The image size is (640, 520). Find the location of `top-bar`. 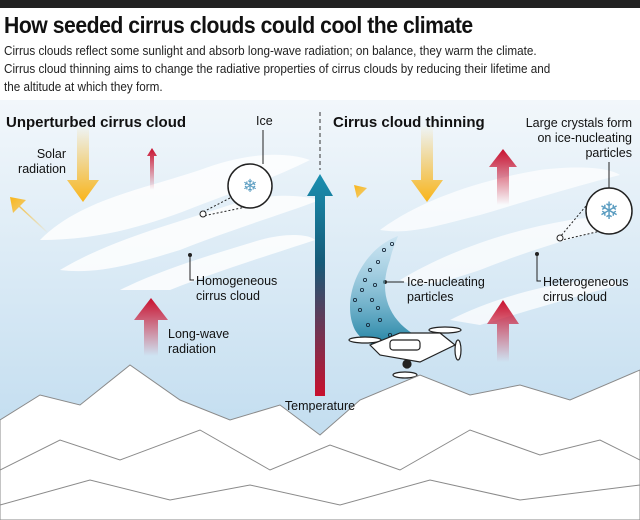

top-bar is located at coordinates (320, 4).